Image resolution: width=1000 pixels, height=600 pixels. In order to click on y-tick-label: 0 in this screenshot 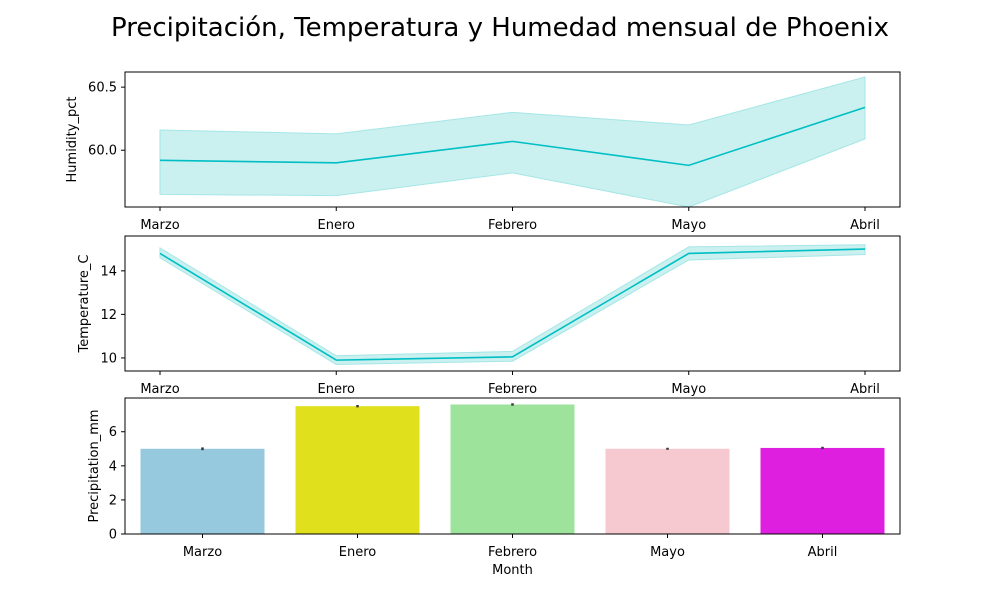, I will do `click(113, 535)`.